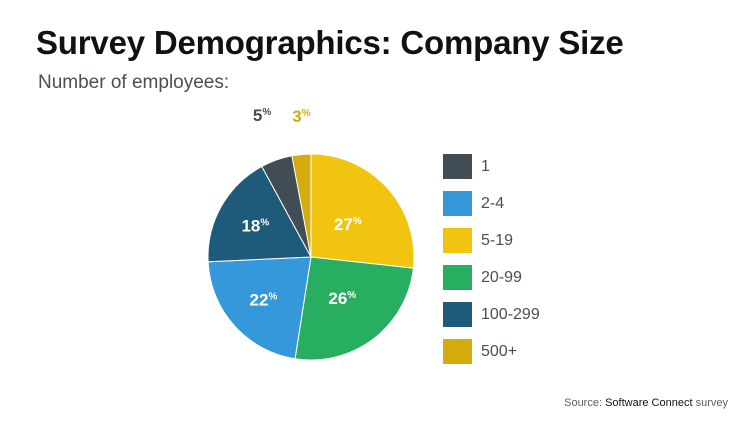  I want to click on legend-item-500-plus: 500+, so click(491, 351).